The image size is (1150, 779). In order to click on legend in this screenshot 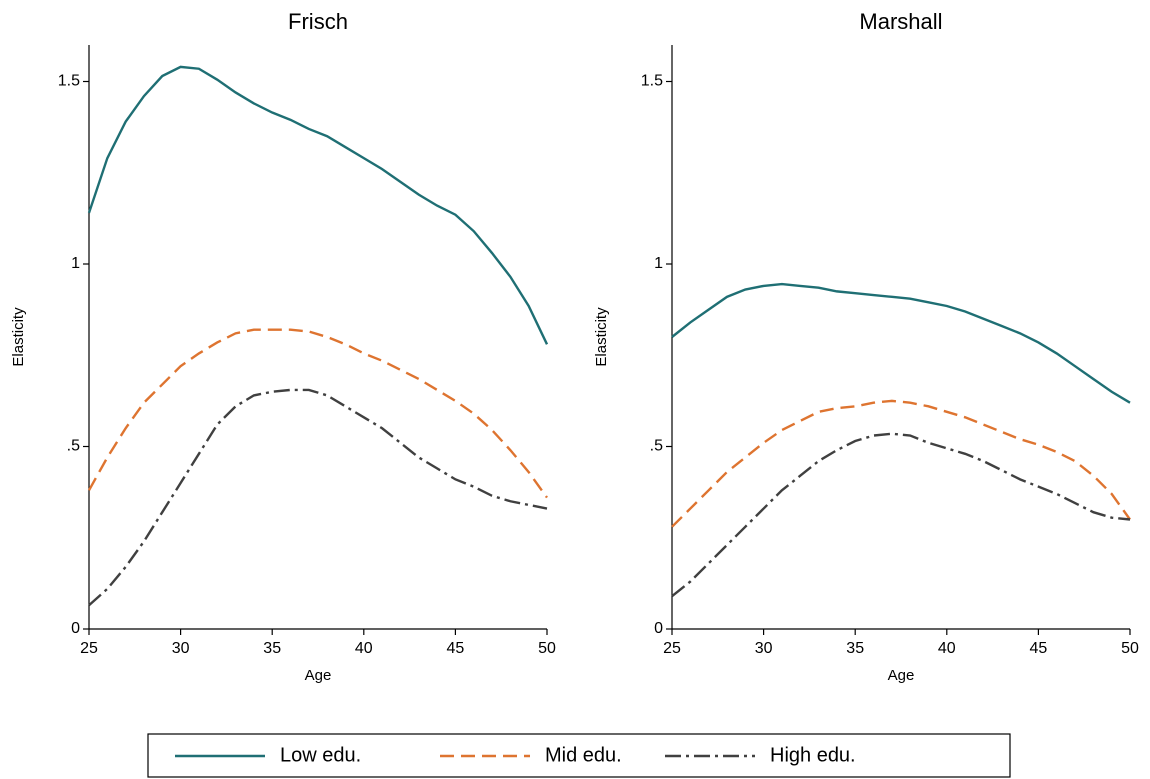, I will do `click(579, 755)`.